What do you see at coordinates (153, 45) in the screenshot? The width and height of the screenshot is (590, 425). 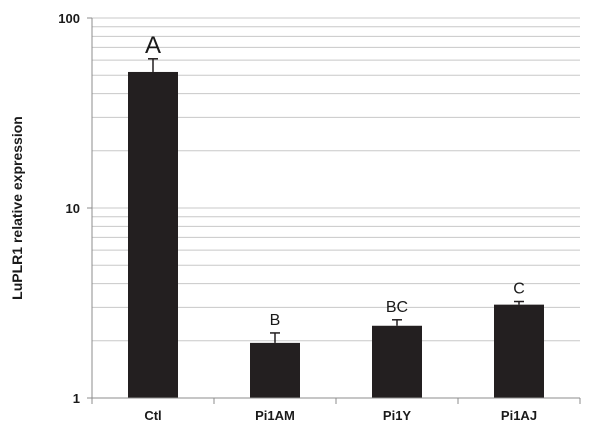 I see `significance-letter: A` at bounding box center [153, 45].